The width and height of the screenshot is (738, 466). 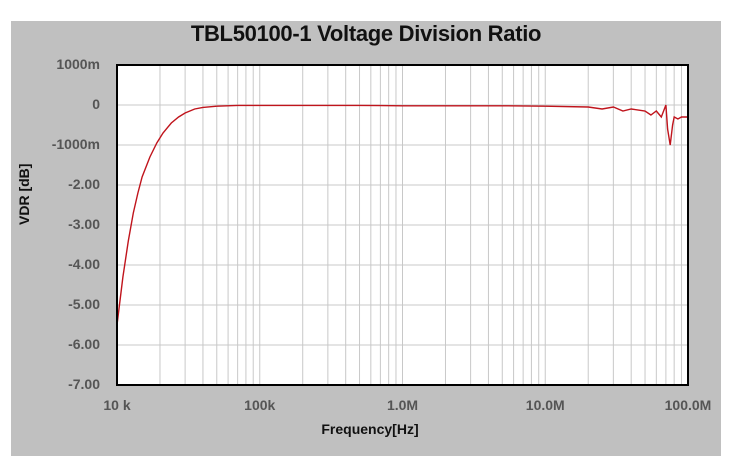 What do you see at coordinates (370, 429) in the screenshot?
I see `x-axis-label: Frequency[Hz]` at bounding box center [370, 429].